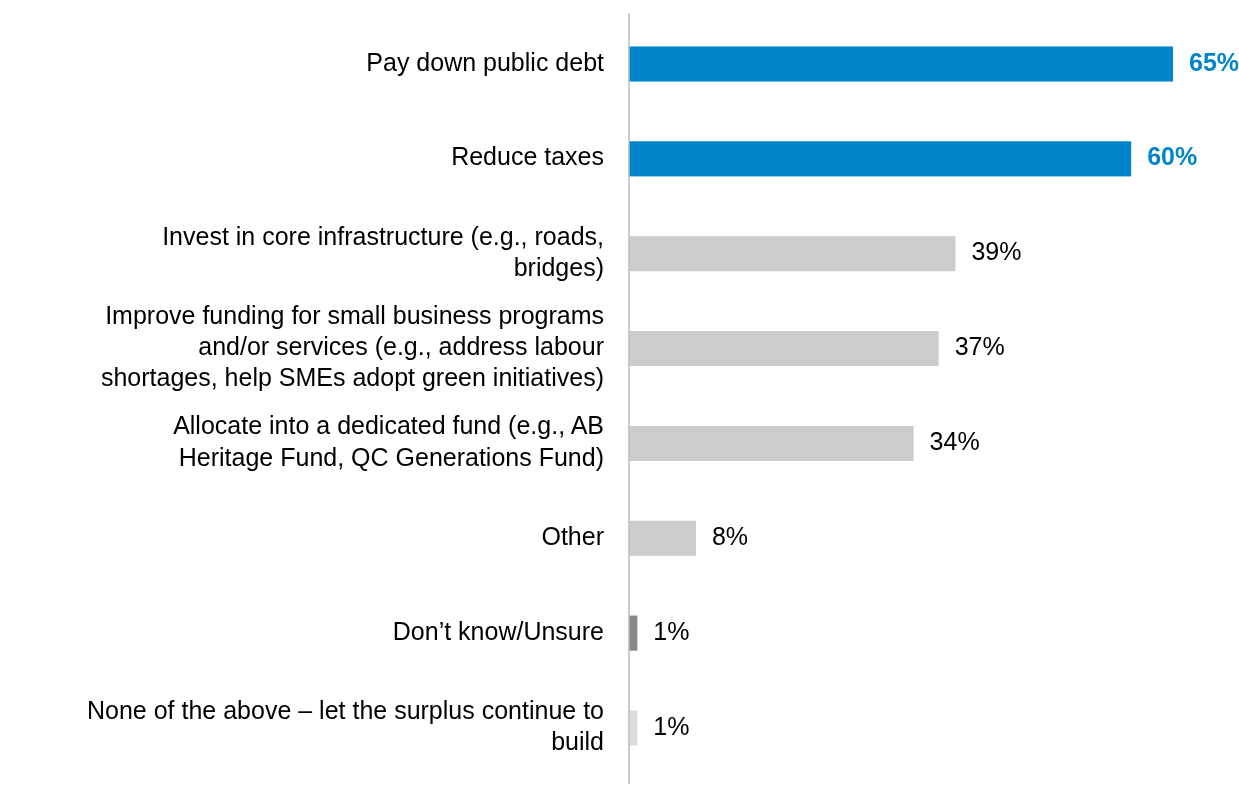 This screenshot has height=792, width=1239. Describe the element at coordinates (572, 535) in the screenshot. I see `y-tick-label: Other` at that location.